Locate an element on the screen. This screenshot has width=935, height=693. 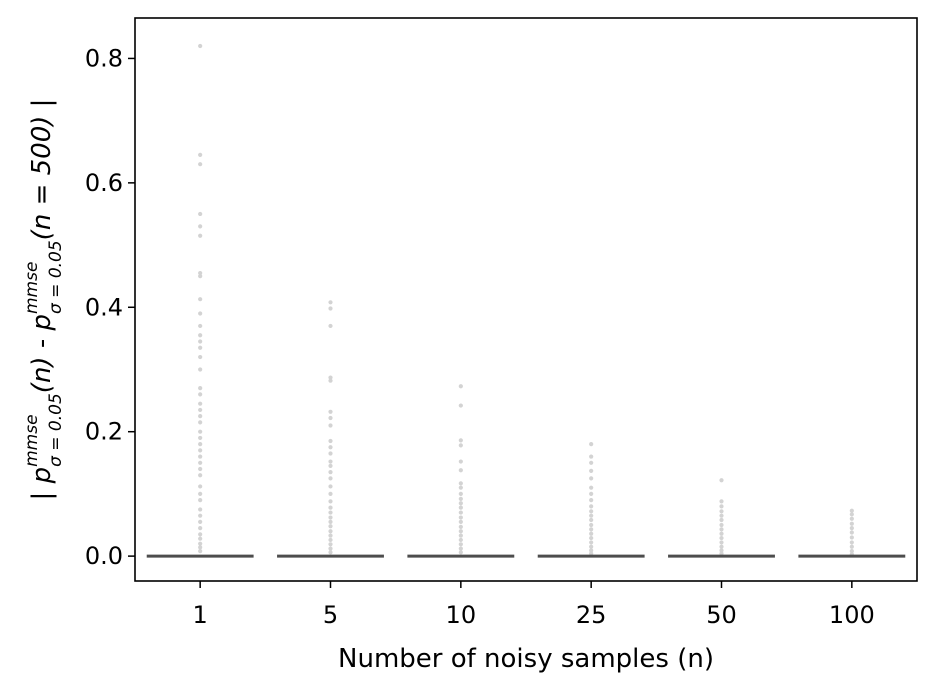
y-label-p2: p is located at coordinates (42, 323).